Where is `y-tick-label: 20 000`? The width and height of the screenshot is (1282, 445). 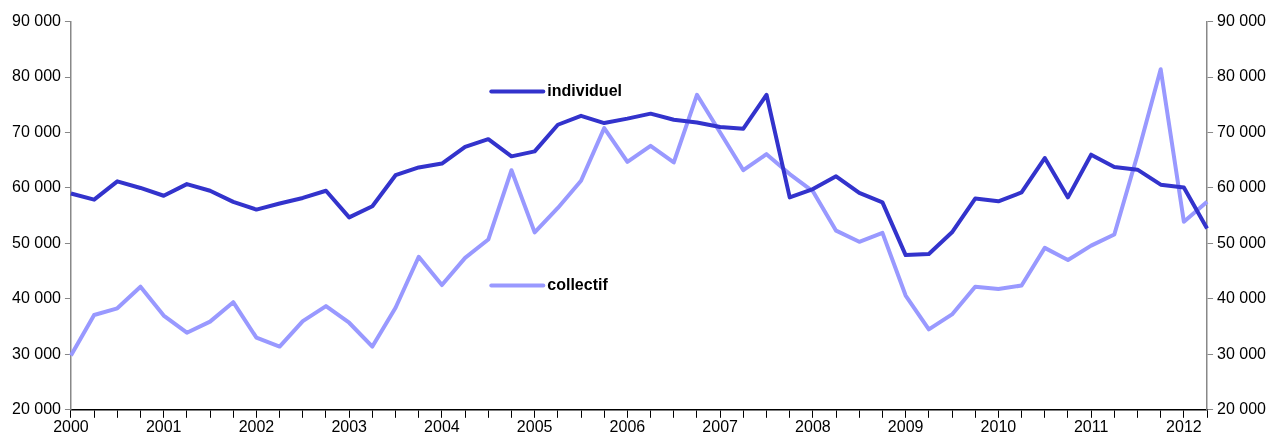
y-tick-label: 20 000 is located at coordinates (37, 409).